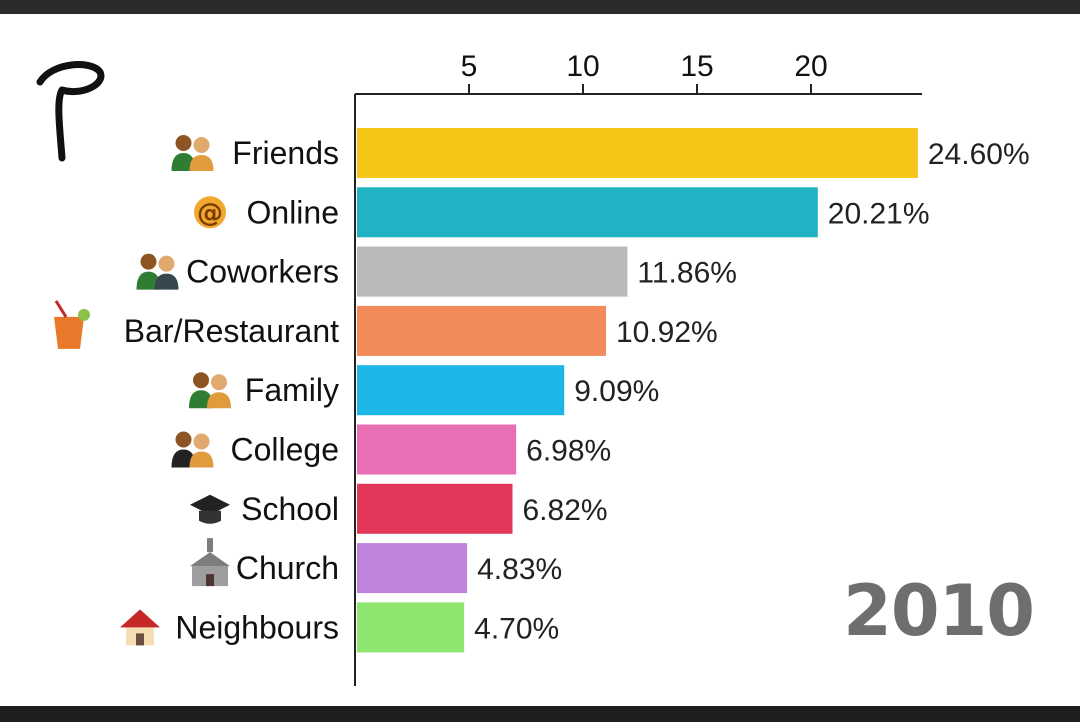 The height and width of the screenshot is (722, 1080). I want to click on church-icon, so click(210, 562).